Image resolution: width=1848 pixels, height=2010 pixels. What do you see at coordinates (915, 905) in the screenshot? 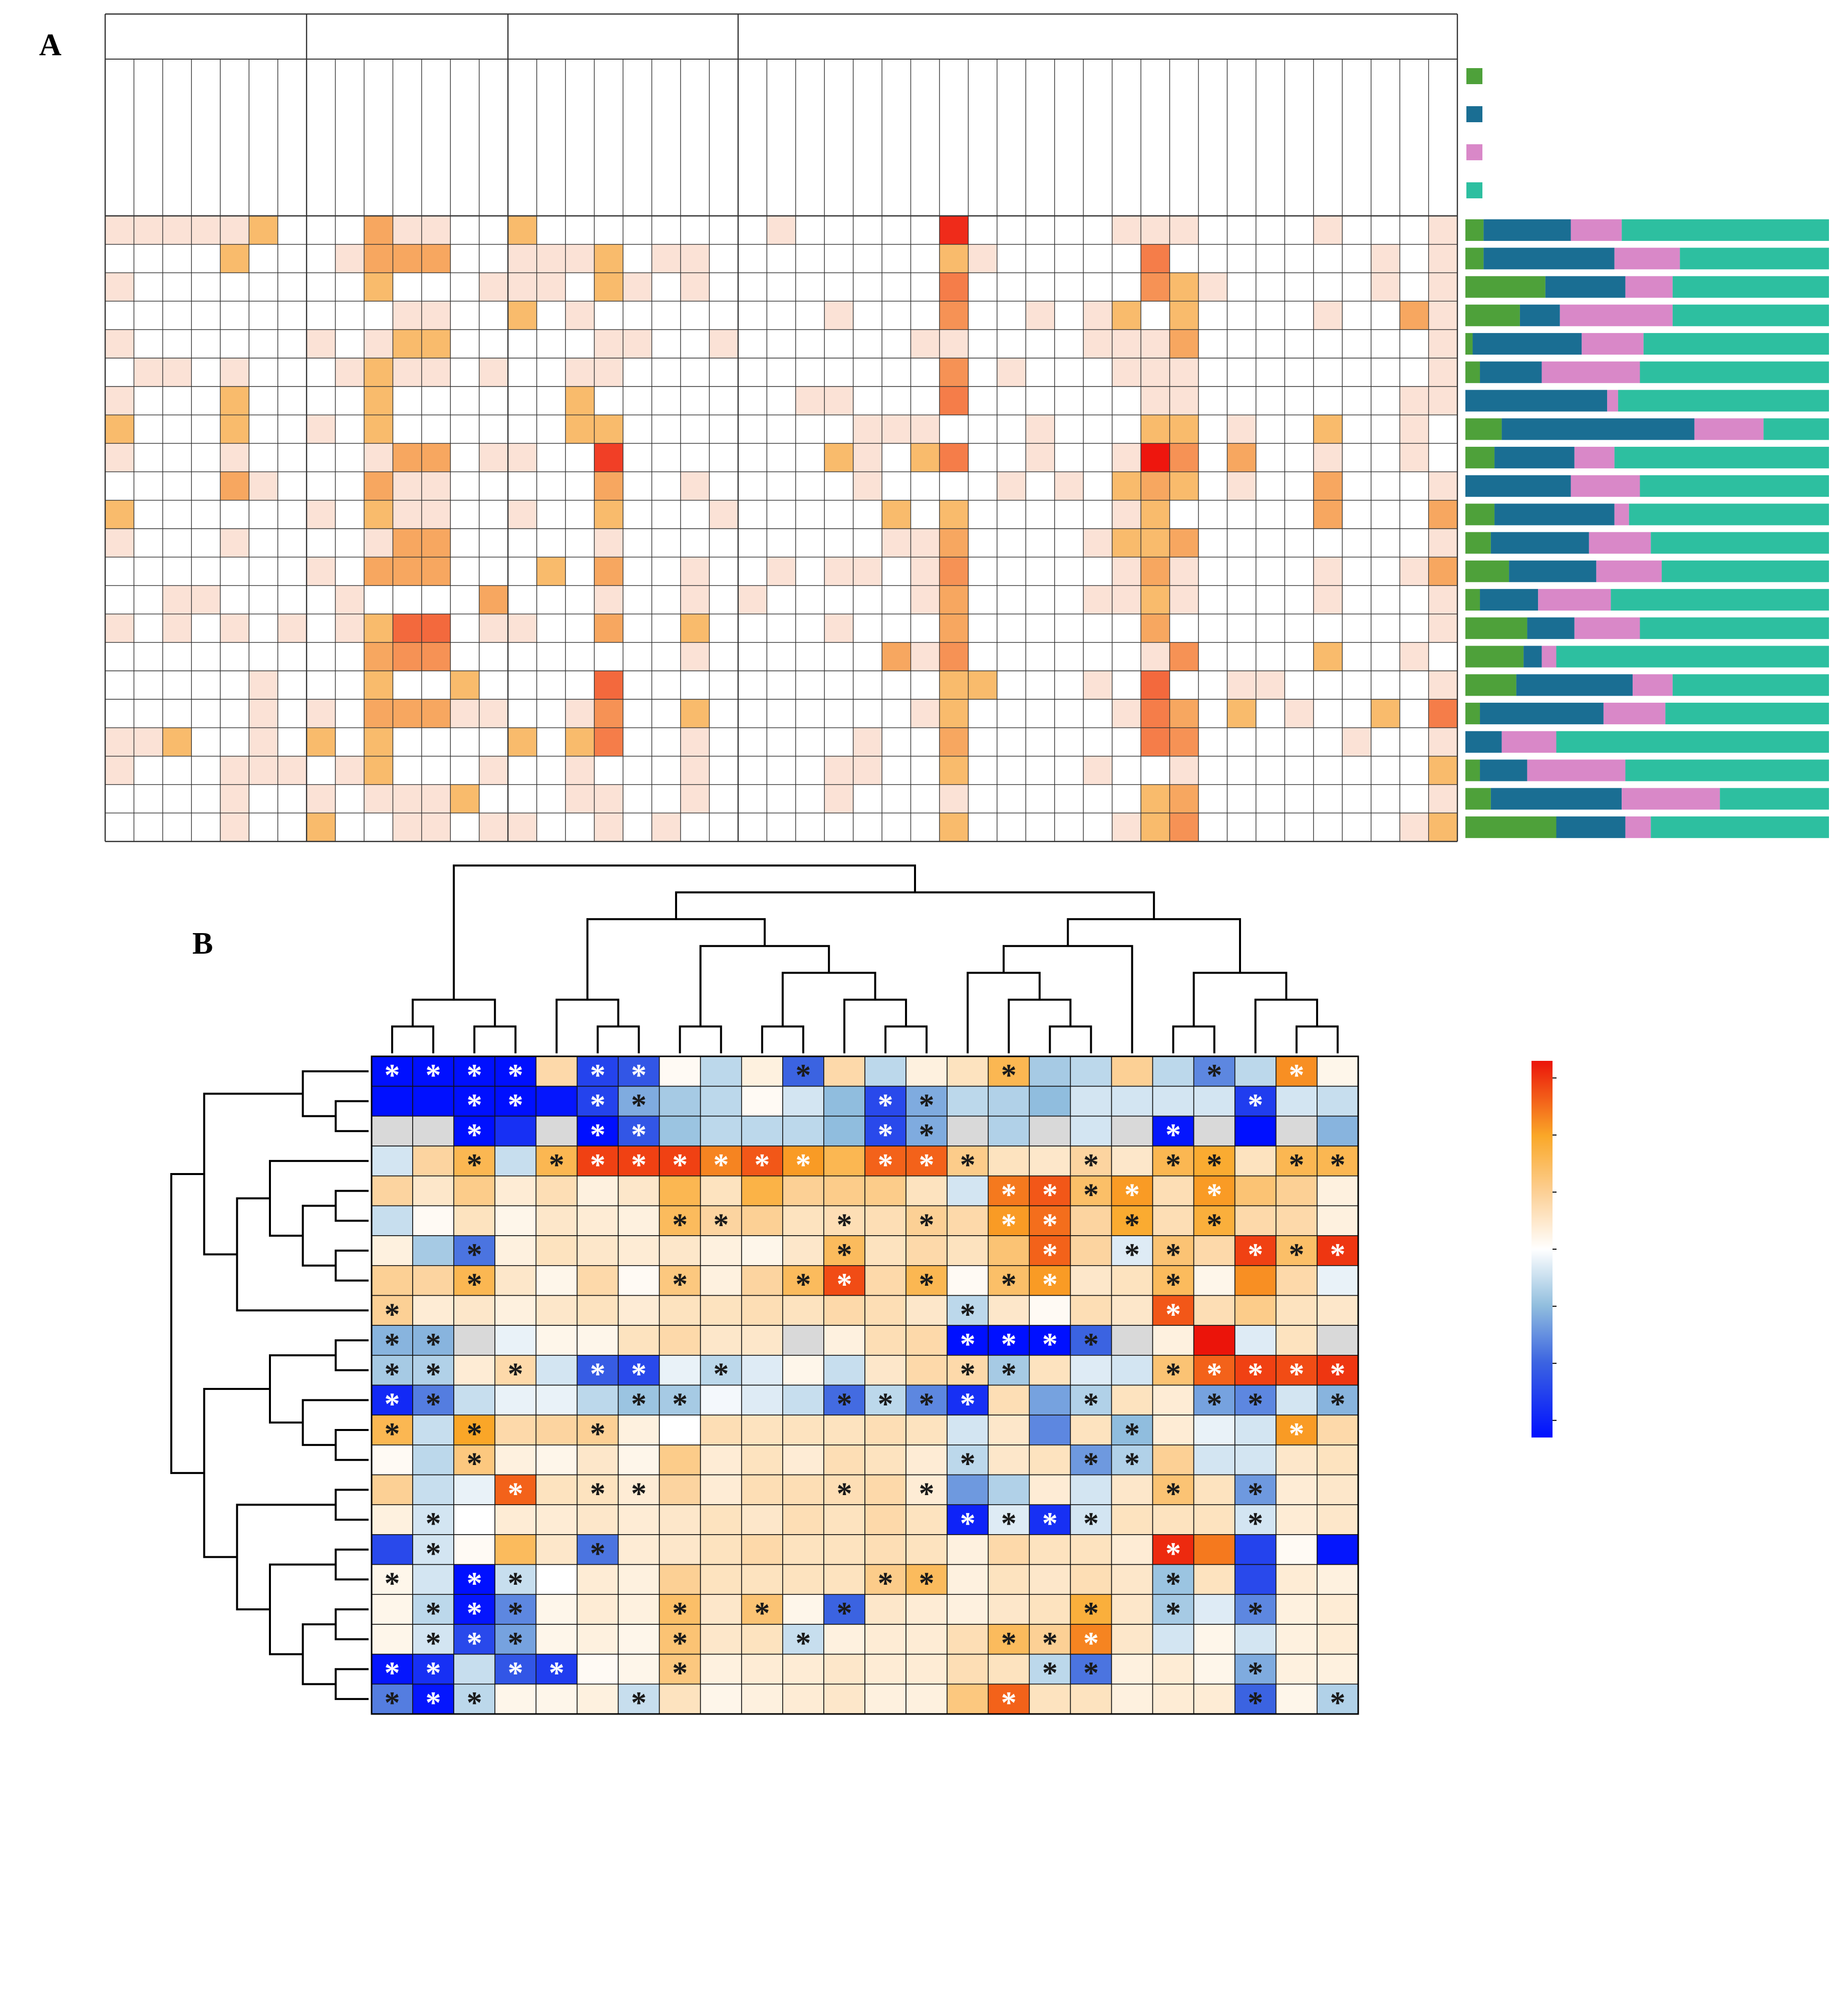
I see `column-dendrogram-branch` at bounding box center [915, 905].